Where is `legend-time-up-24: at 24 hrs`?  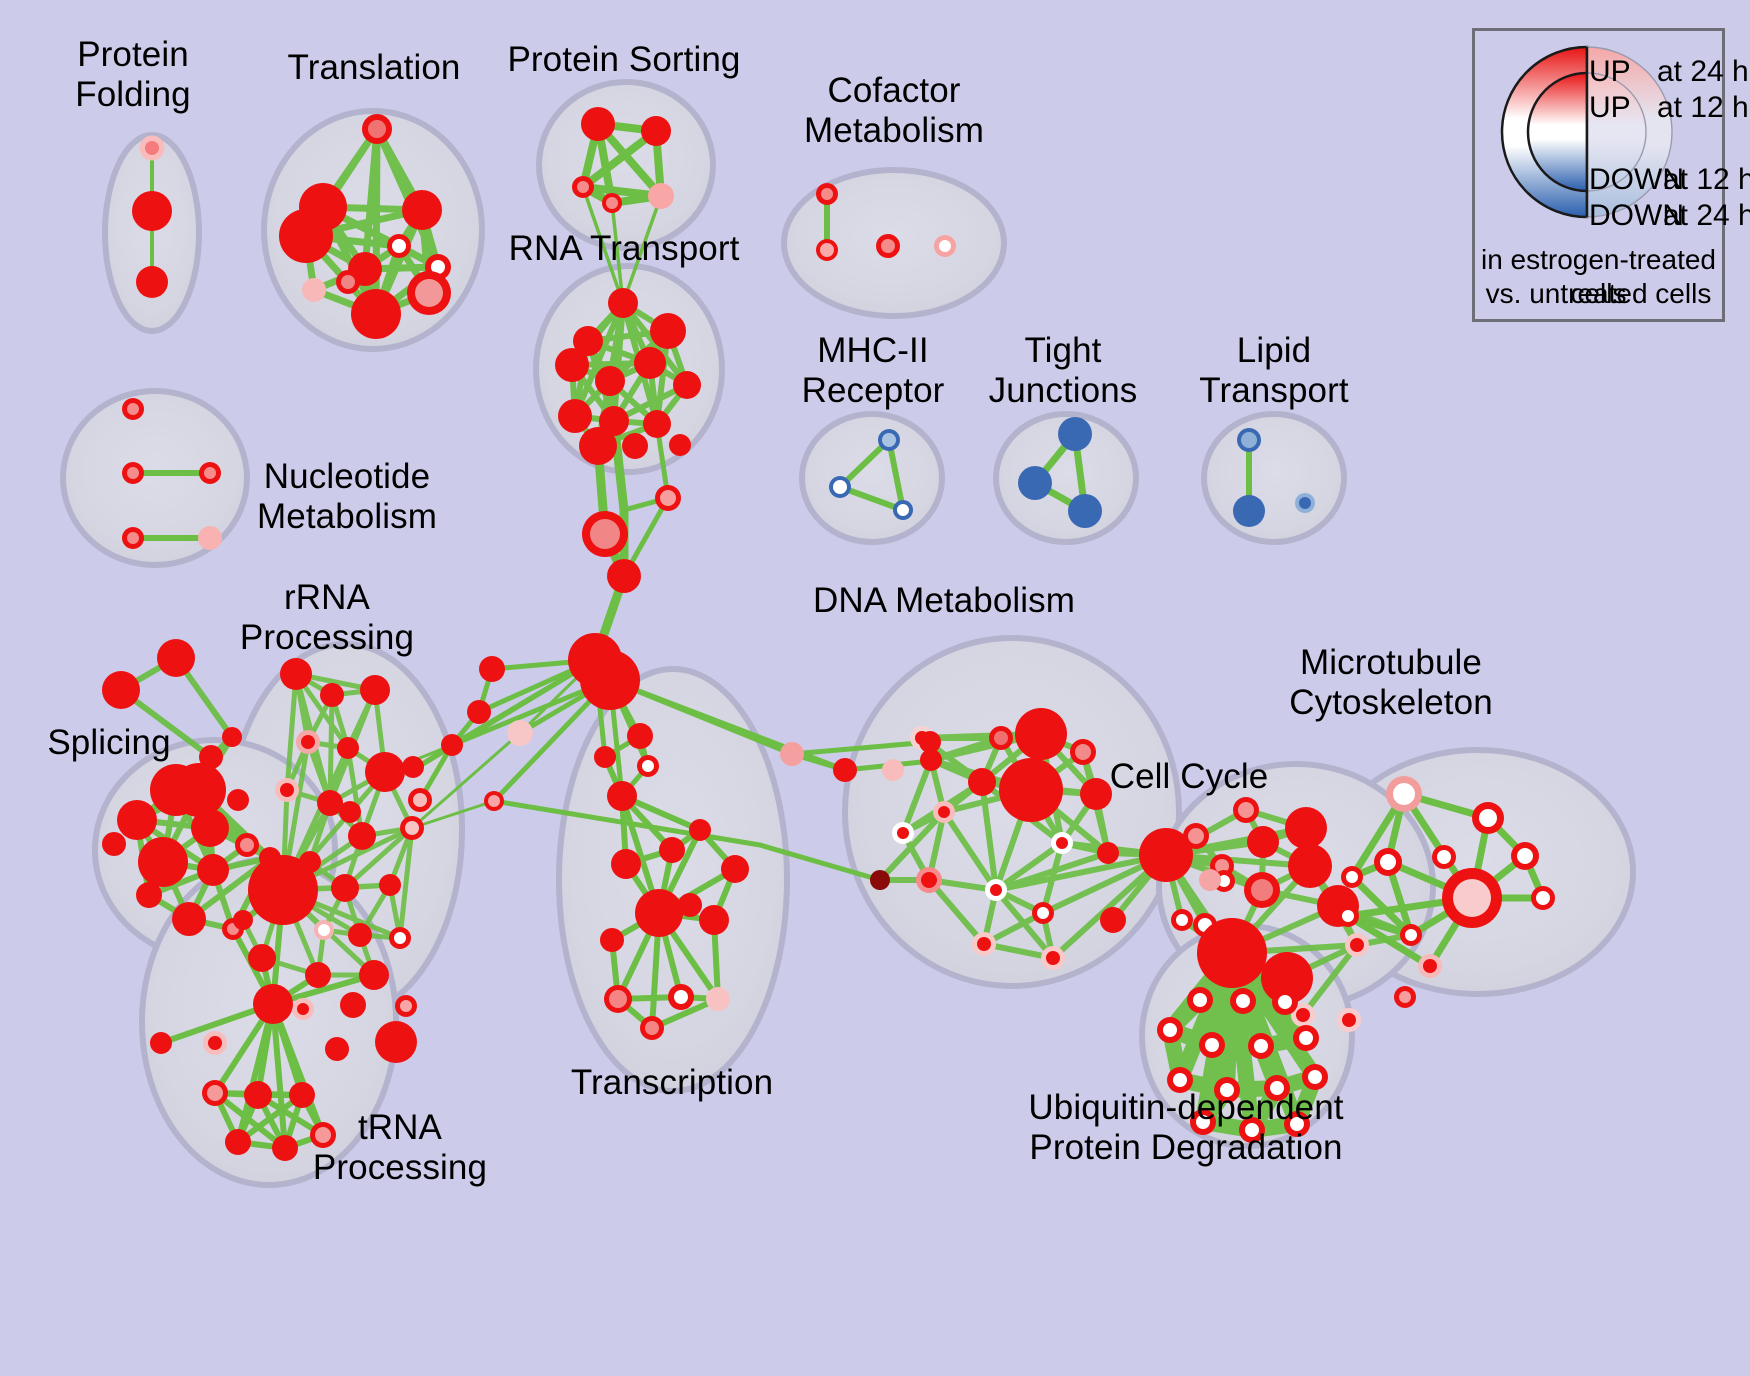
legend-time-up-24: at 24 hrs is located at coordinates (1703, 71).